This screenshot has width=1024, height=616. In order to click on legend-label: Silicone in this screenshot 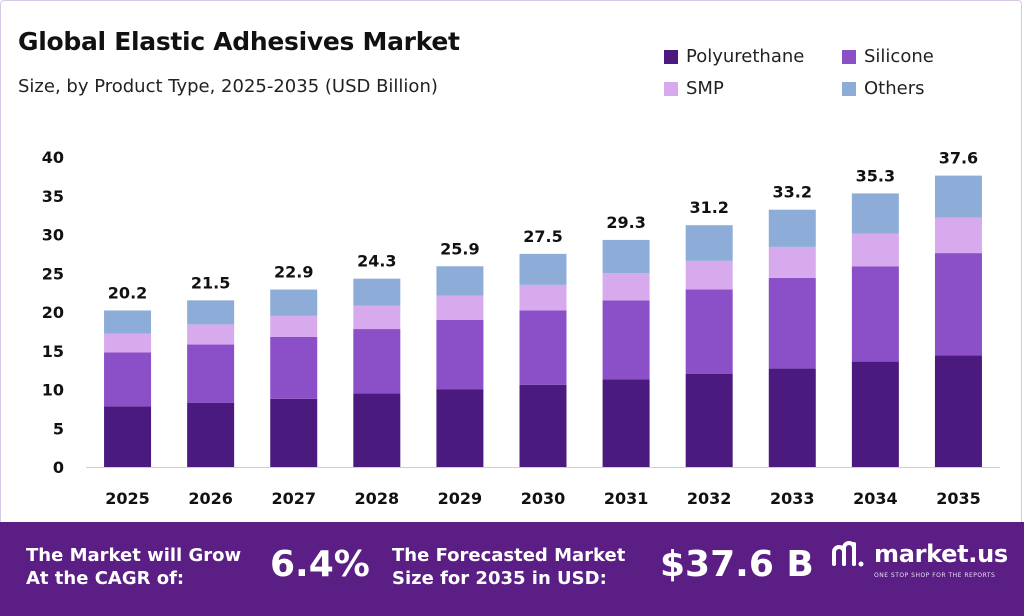, I will do `click(899, 56)`.